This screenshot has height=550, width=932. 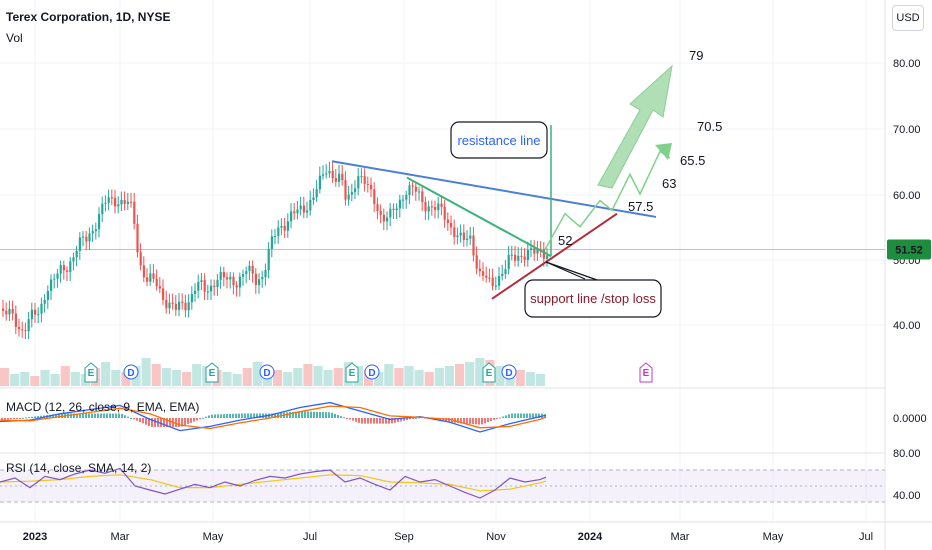 What do you see at coordinates (908, 18) in the screenshot?
I see `currency-button: USD` at bounding box center [908, 18].